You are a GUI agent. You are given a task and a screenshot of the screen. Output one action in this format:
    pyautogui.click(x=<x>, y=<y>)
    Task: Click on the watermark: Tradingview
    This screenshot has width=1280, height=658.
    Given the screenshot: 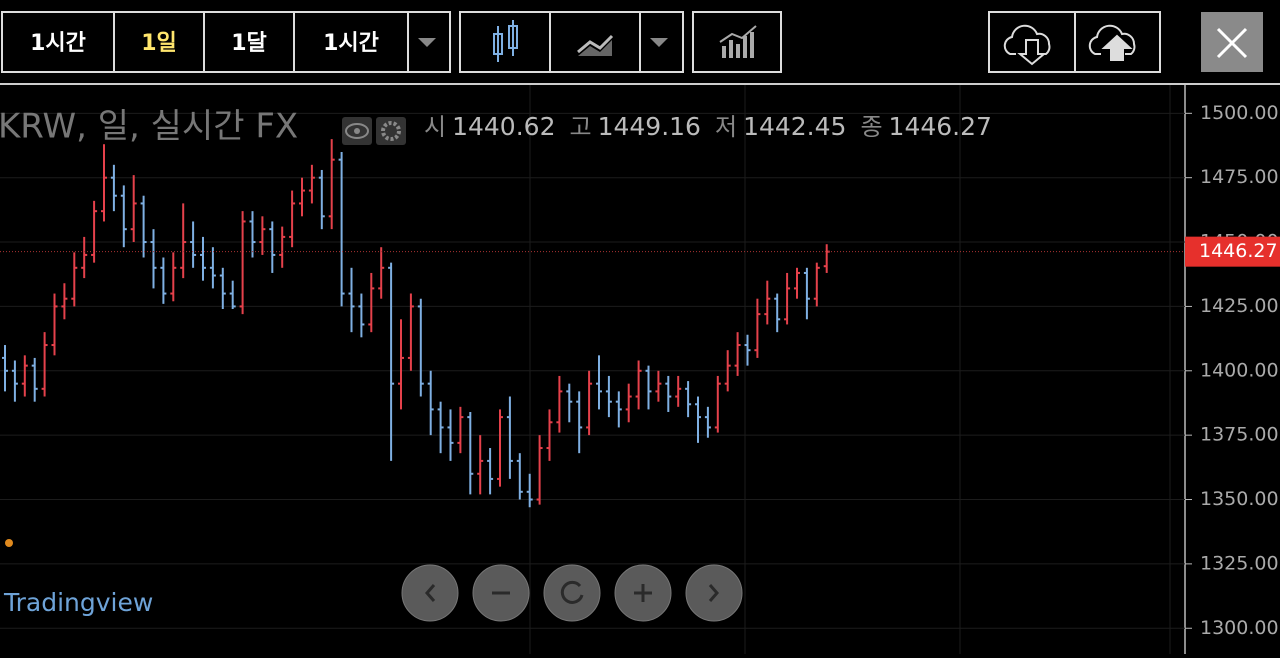 What is the action you would take?
    pyautogui.click(x=78, y=602)
    